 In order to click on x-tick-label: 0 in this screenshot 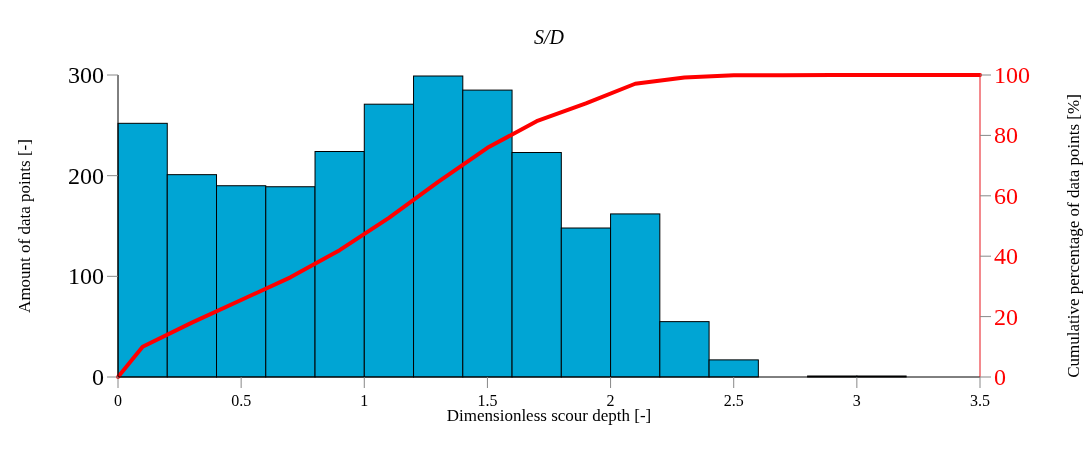, I will do `click(118, 400)`.